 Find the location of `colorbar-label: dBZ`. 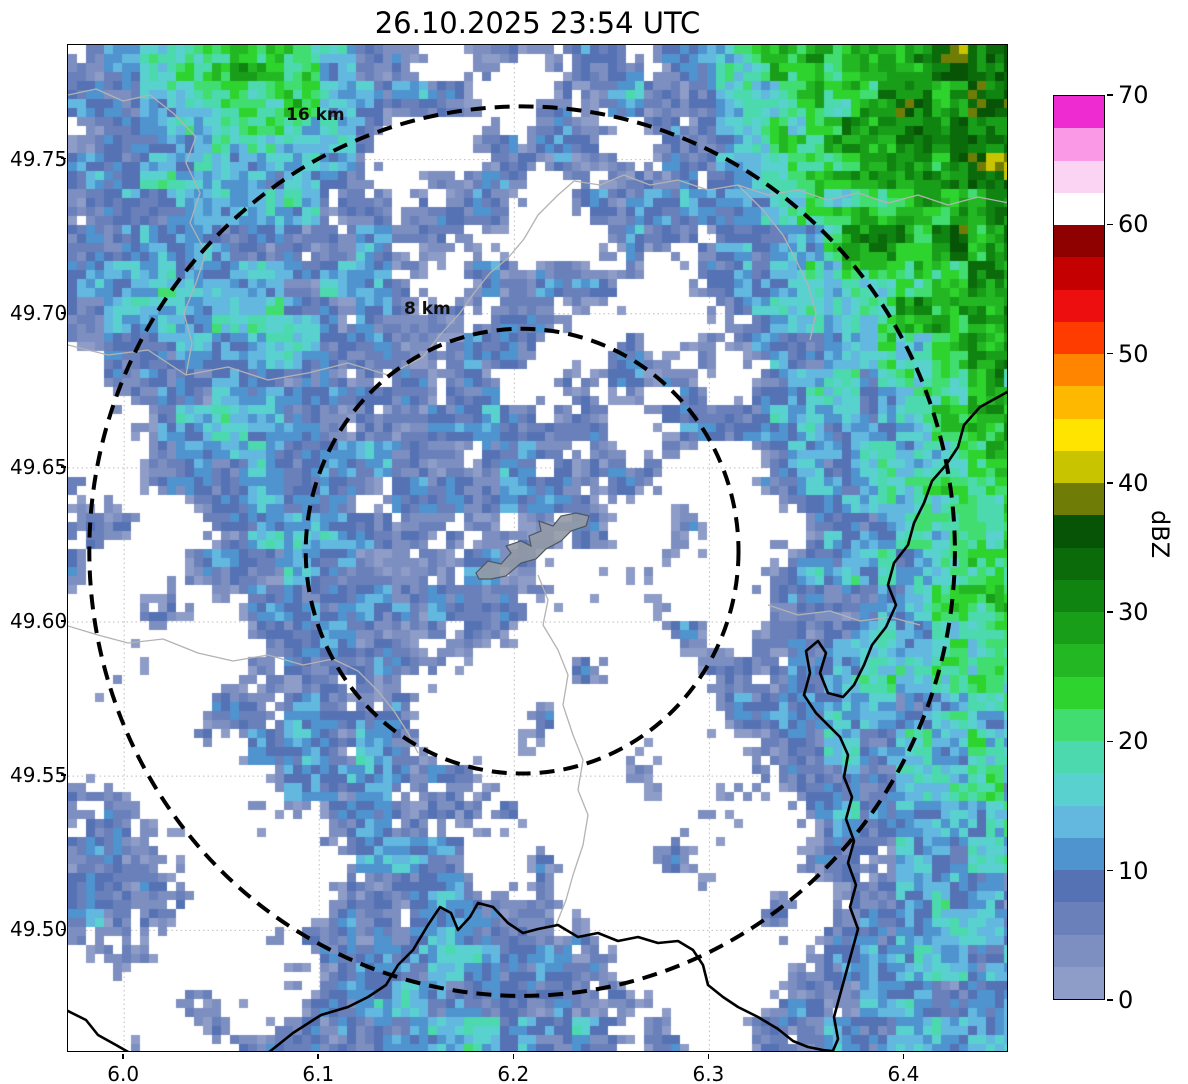

colorbar-label: dBZ is located at coordinates (1160, 534).